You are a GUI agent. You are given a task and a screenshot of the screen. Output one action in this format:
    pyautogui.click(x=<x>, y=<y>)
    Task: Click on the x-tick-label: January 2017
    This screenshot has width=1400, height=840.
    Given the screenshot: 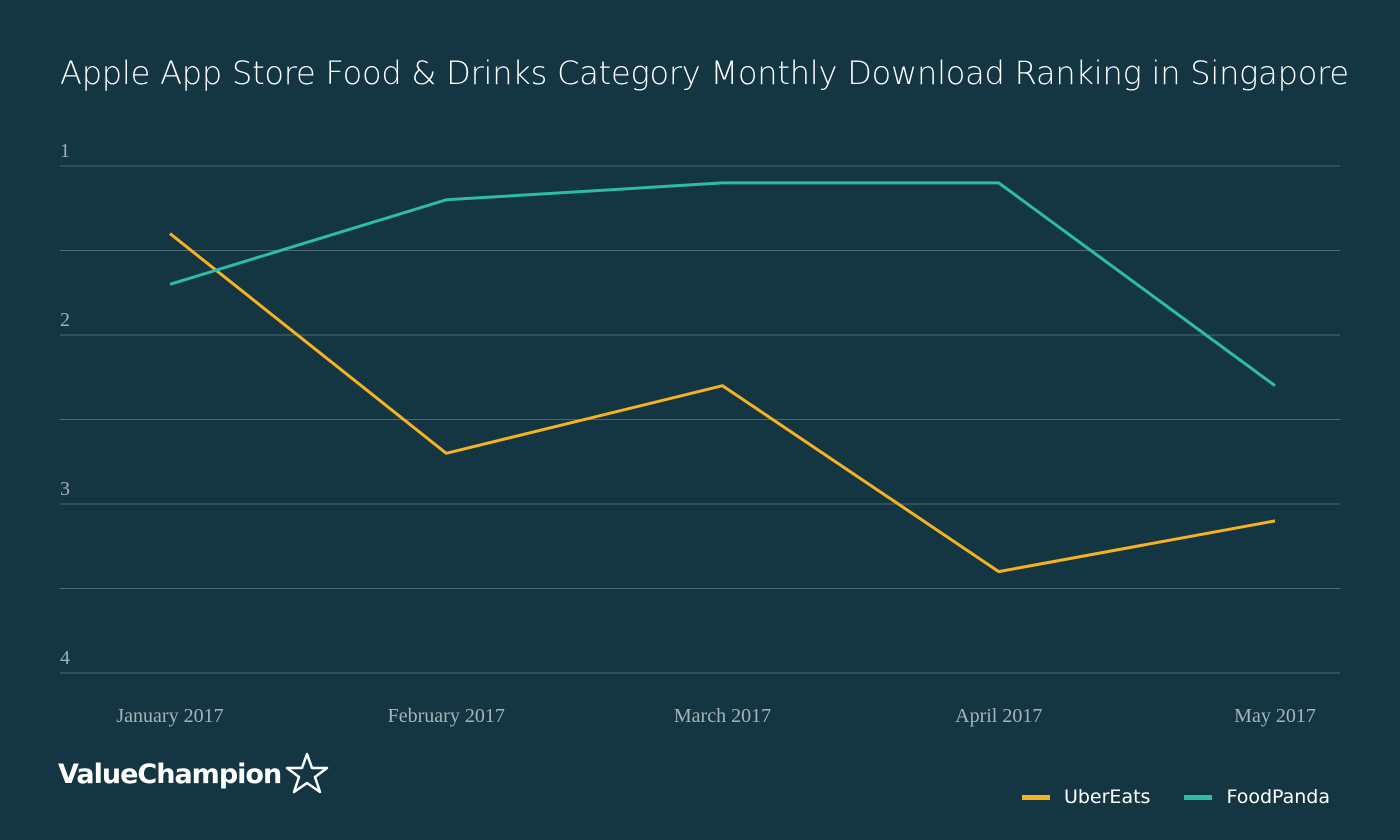 What is the action you would take?
    pyautogui.click(x=169, y=716)
    